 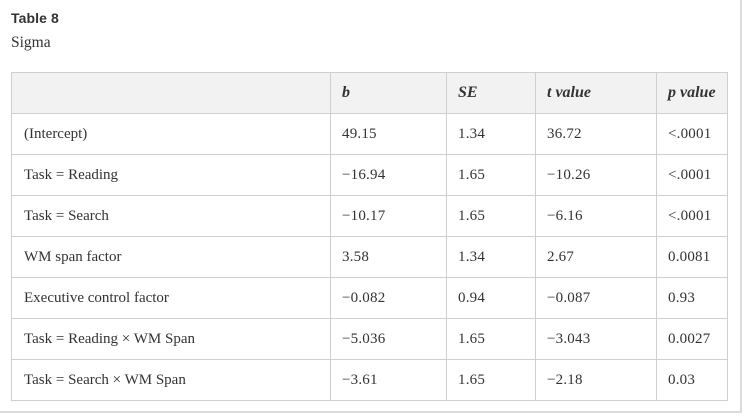 I want to click on cell-t-value: −3.043, so click(x=596, y=339).